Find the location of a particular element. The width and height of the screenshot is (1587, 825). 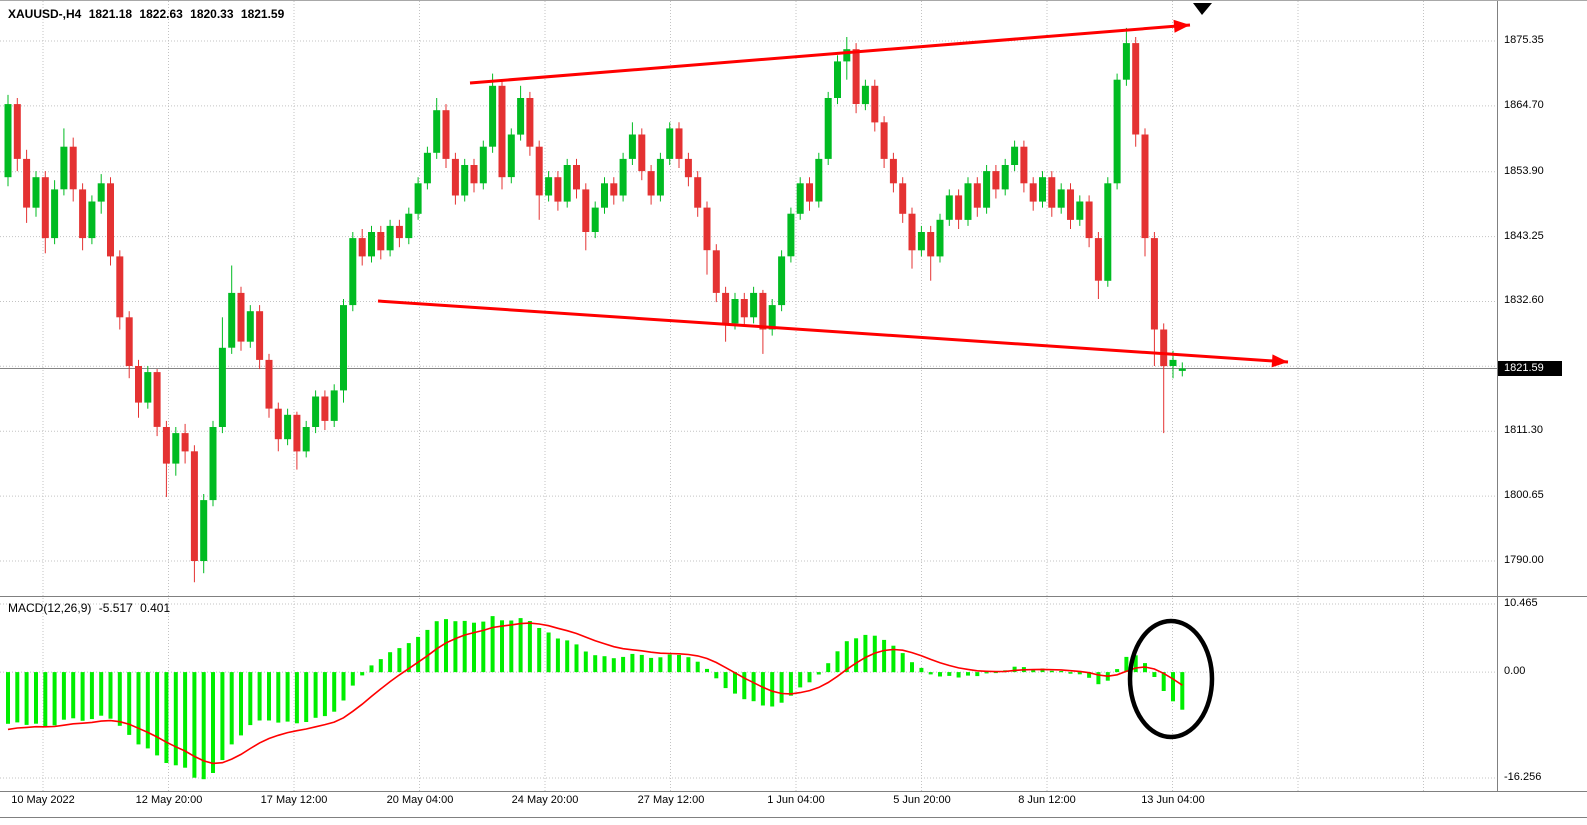

macd-axis-label: 10.465 is located at coordinates (1521, 603).